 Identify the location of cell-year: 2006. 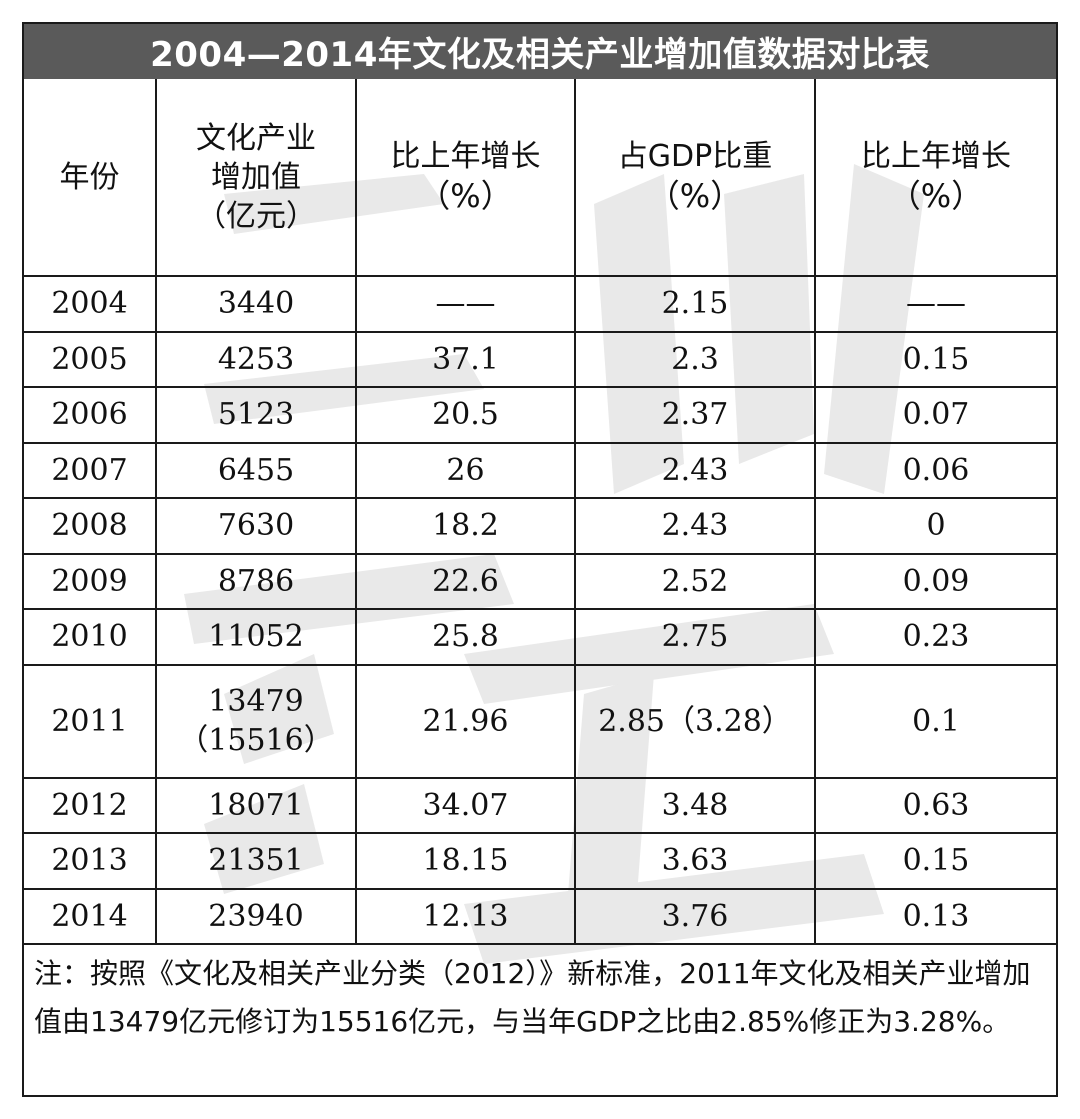
(90, 415).